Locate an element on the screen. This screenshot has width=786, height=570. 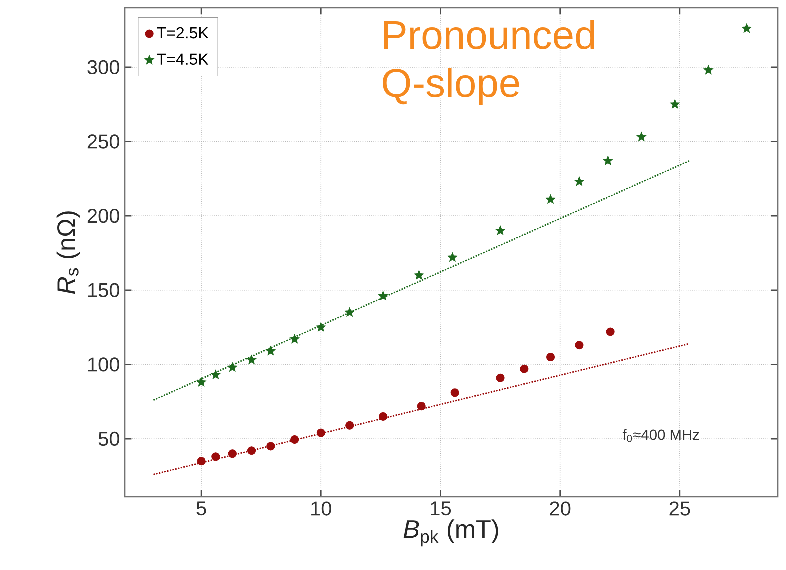
y-tick-label: 100 is located at coordinates (104, 365).